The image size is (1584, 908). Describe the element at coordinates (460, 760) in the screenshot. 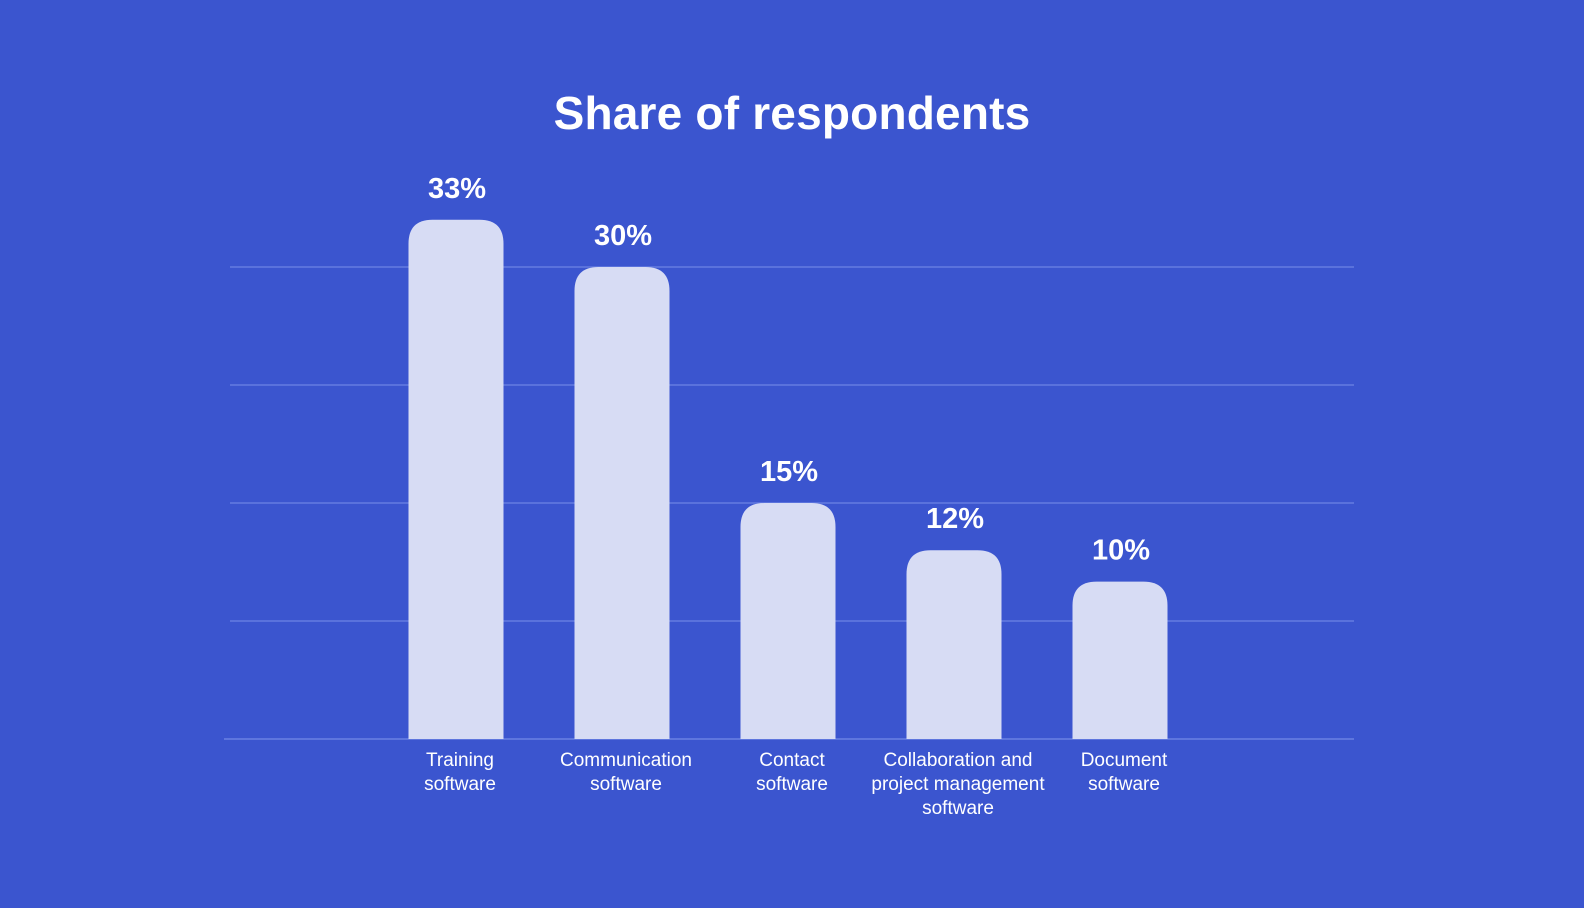

I see `x-tick-label: Training` at that location.